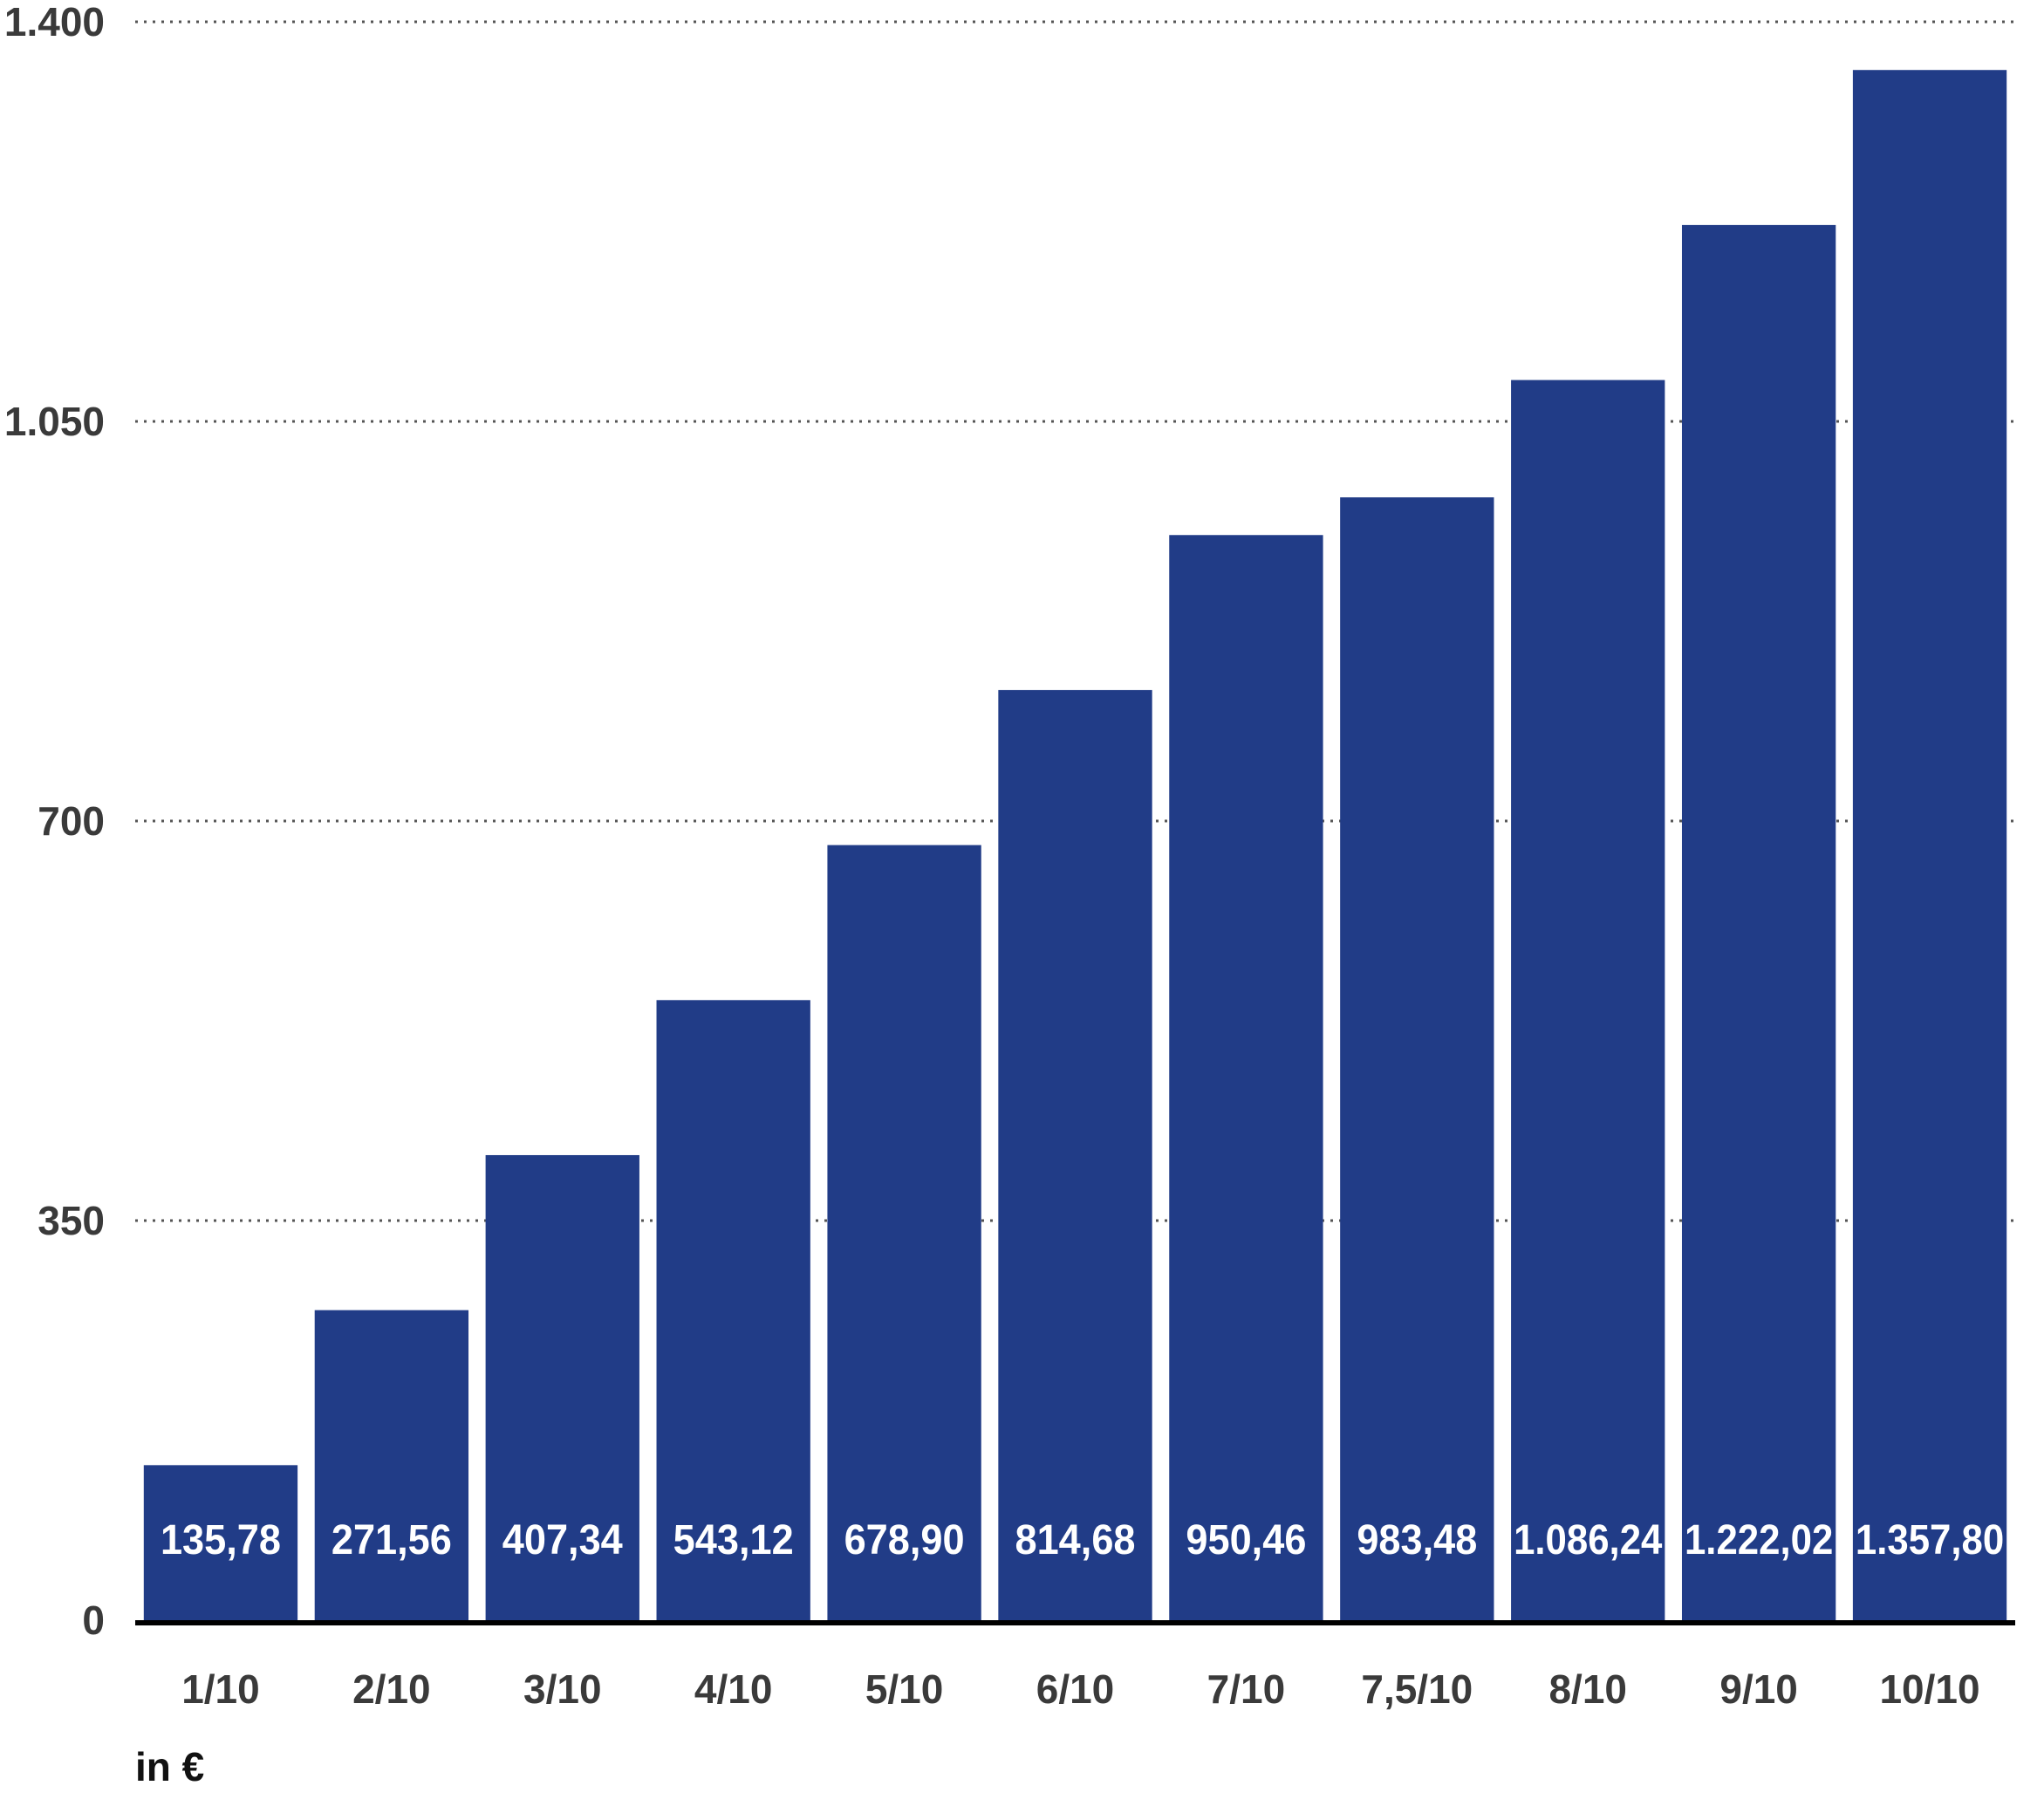 This screenshot has height=1813, width=2044. Describe the element at coordinates (391, 1689) in the screenshot. I see `x-category-label: 2/10` at that location.